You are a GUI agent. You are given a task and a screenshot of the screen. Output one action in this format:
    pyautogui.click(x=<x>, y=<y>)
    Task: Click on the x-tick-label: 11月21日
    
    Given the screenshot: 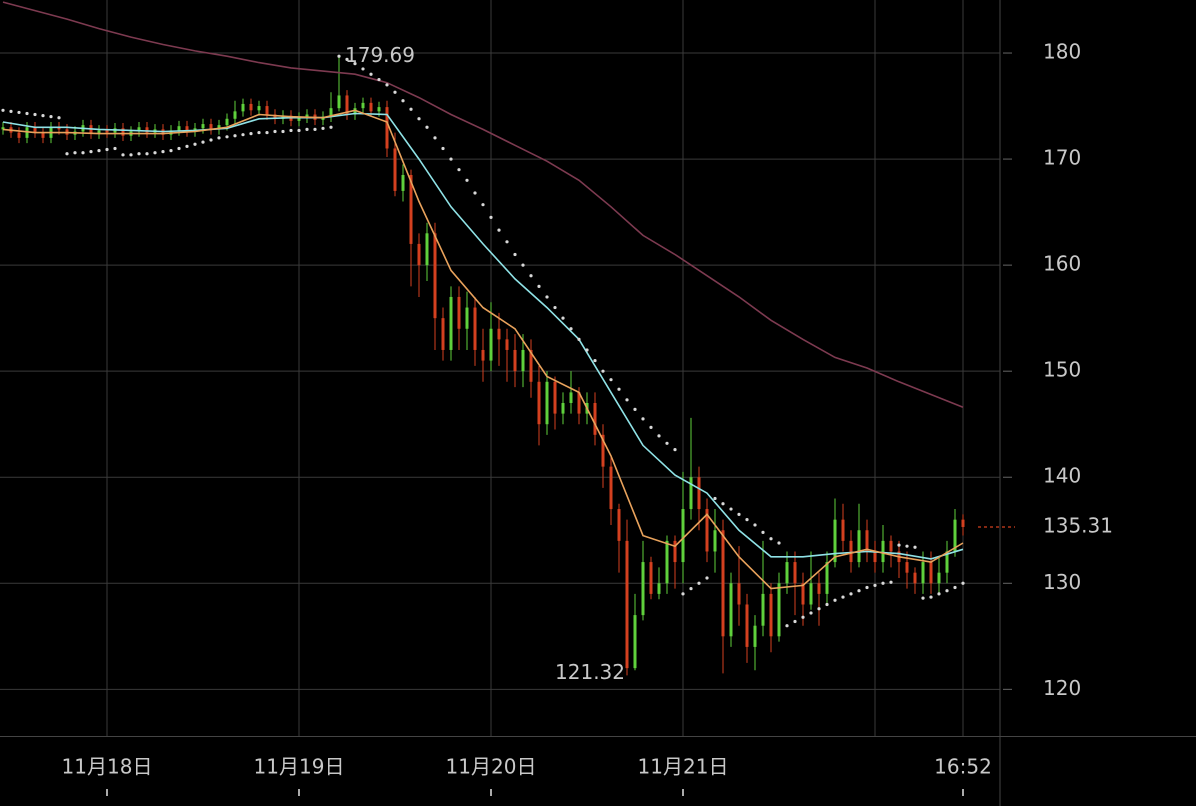 What is the action you would take?
    pyautogui.click(x=683, y=767)
    